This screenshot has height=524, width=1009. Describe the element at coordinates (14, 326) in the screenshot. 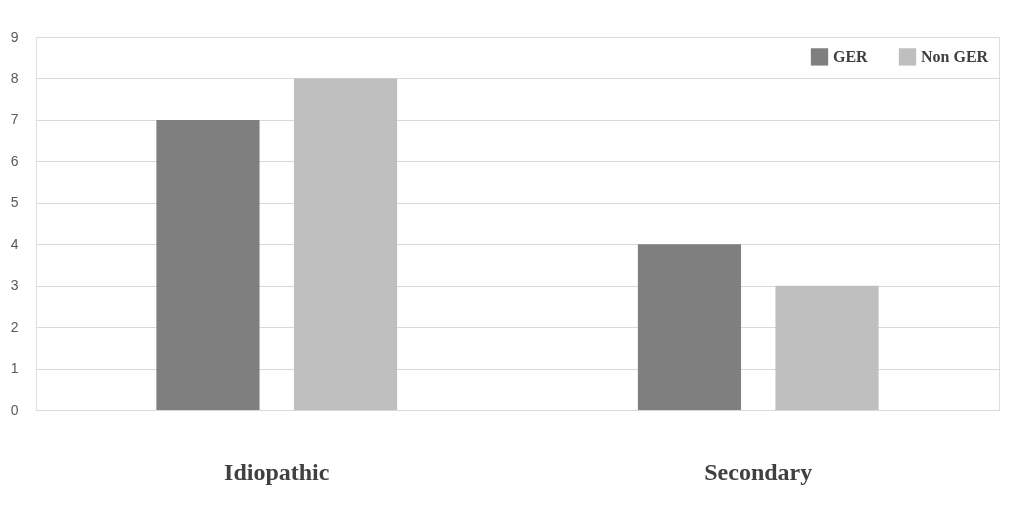

I see `y-tick-label: 2` at that location.